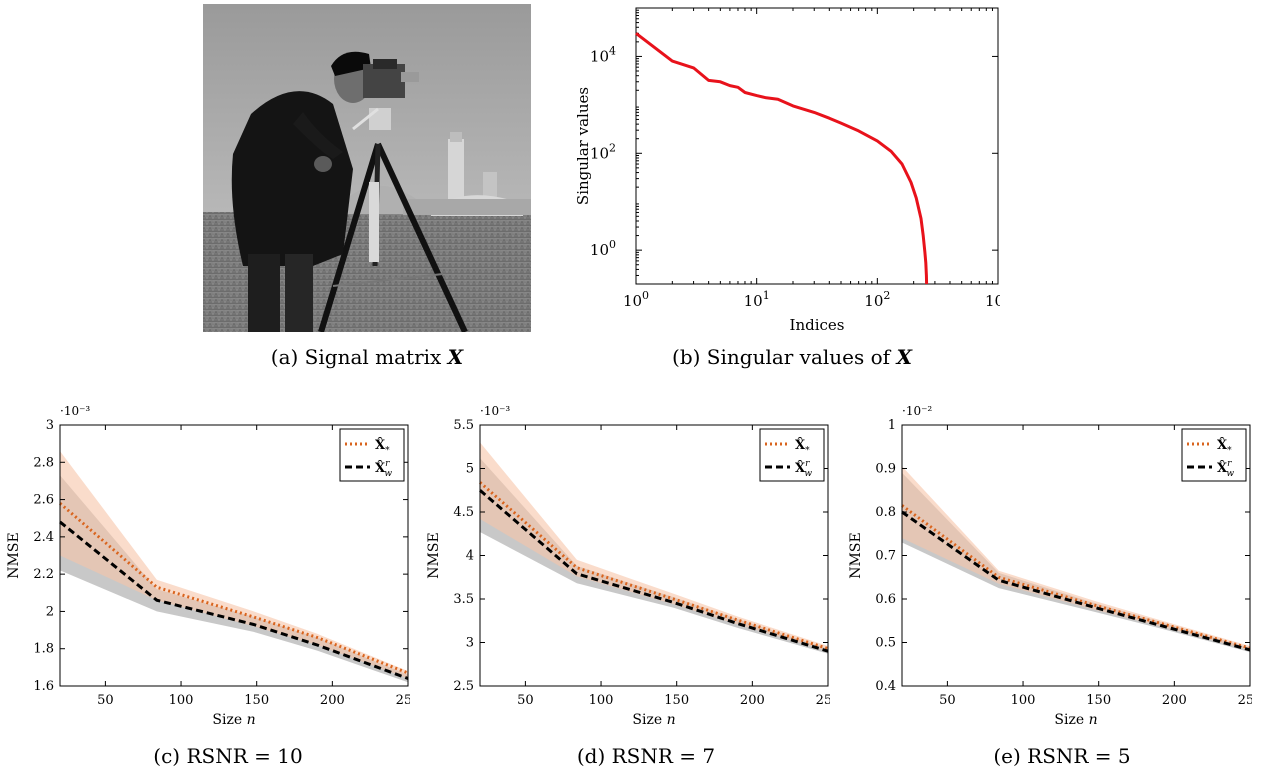 The height and width of the screenshot is (776, 1263). I want to click on y-tick-label: 4.5, so click(463, 512).